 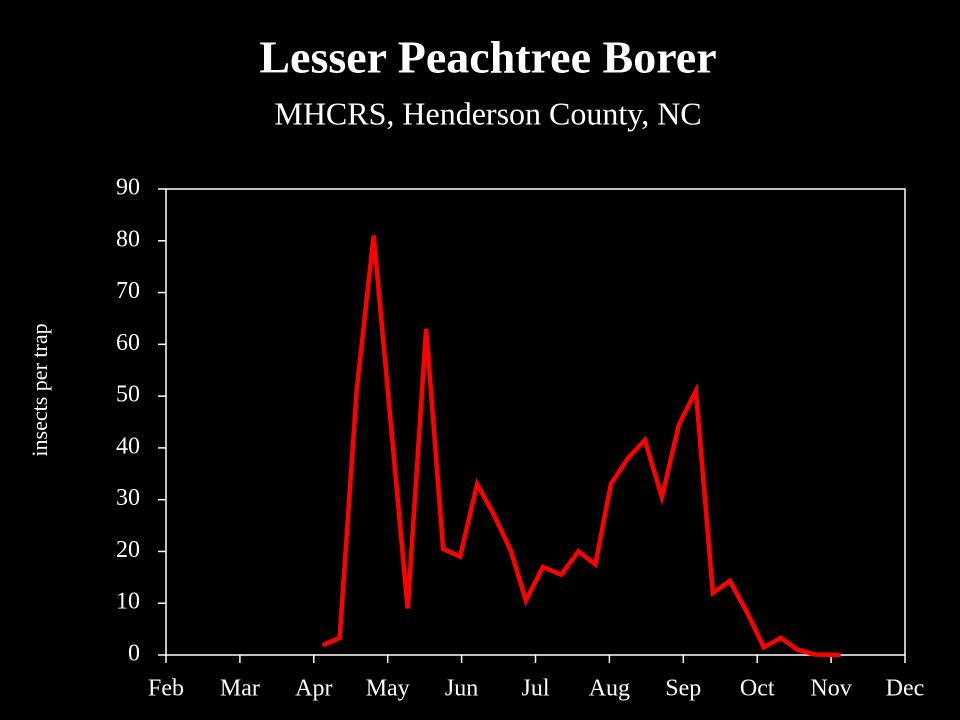 I want to click on y-tick-label: 80, so click(x=128, y=239).